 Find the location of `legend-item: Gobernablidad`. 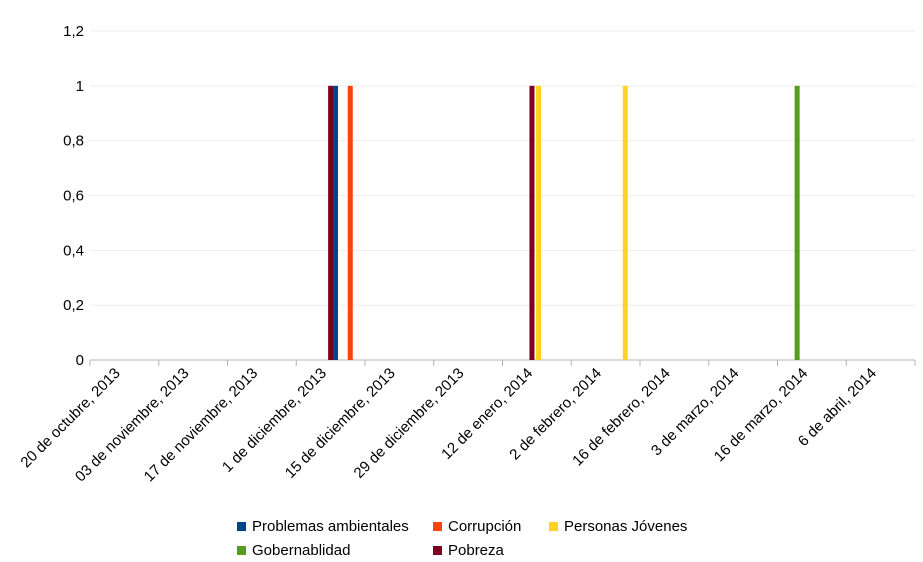

legend-item: Gobernablidad is located at coordinates (335, 550).